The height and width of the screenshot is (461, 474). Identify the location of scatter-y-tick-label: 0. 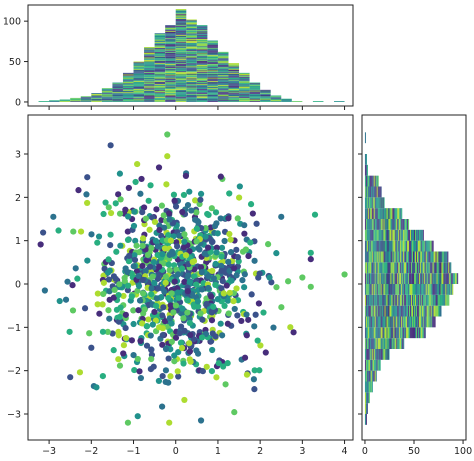
(18, 285).